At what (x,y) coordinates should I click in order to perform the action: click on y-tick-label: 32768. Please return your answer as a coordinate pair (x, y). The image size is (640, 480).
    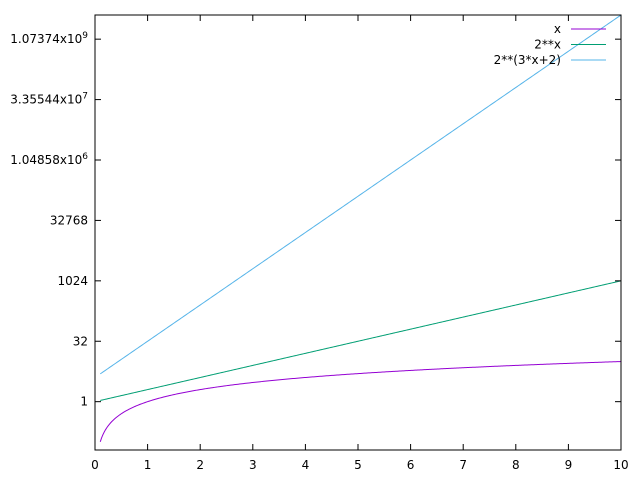
    Looking at the image, I should click on (69, 220).